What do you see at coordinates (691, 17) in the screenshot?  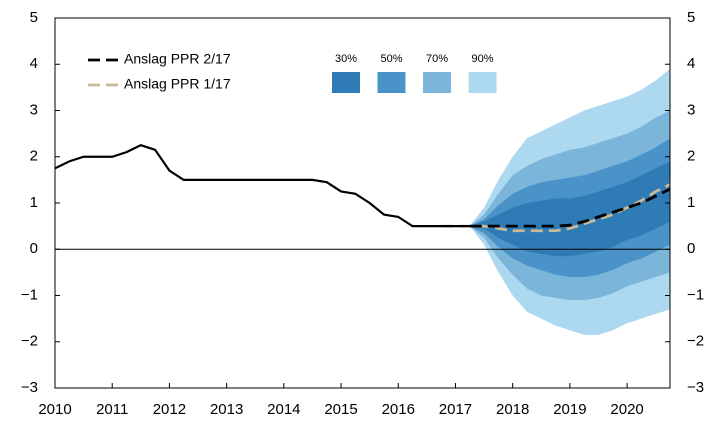 I see `y2-tick-label: 5` at bounding box center [691, 17].